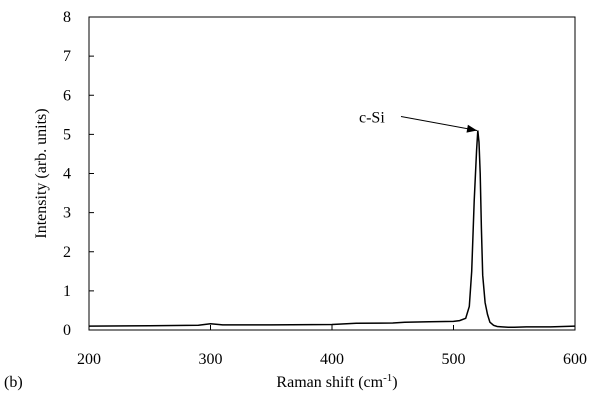 The height and width of the screenshot is (400, 600). What do you see at coordinates (67, 134) in the screenshot?
I see `y-tick-label: 5` at bounding box center [67, 134].